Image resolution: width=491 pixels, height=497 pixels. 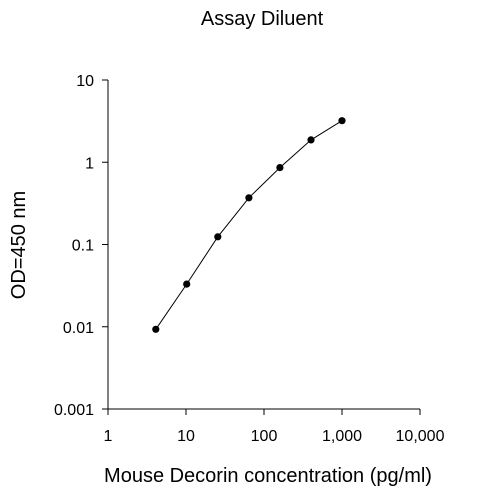 I want to click on x-tick-label: 1,000, so click(x=342, y=436).